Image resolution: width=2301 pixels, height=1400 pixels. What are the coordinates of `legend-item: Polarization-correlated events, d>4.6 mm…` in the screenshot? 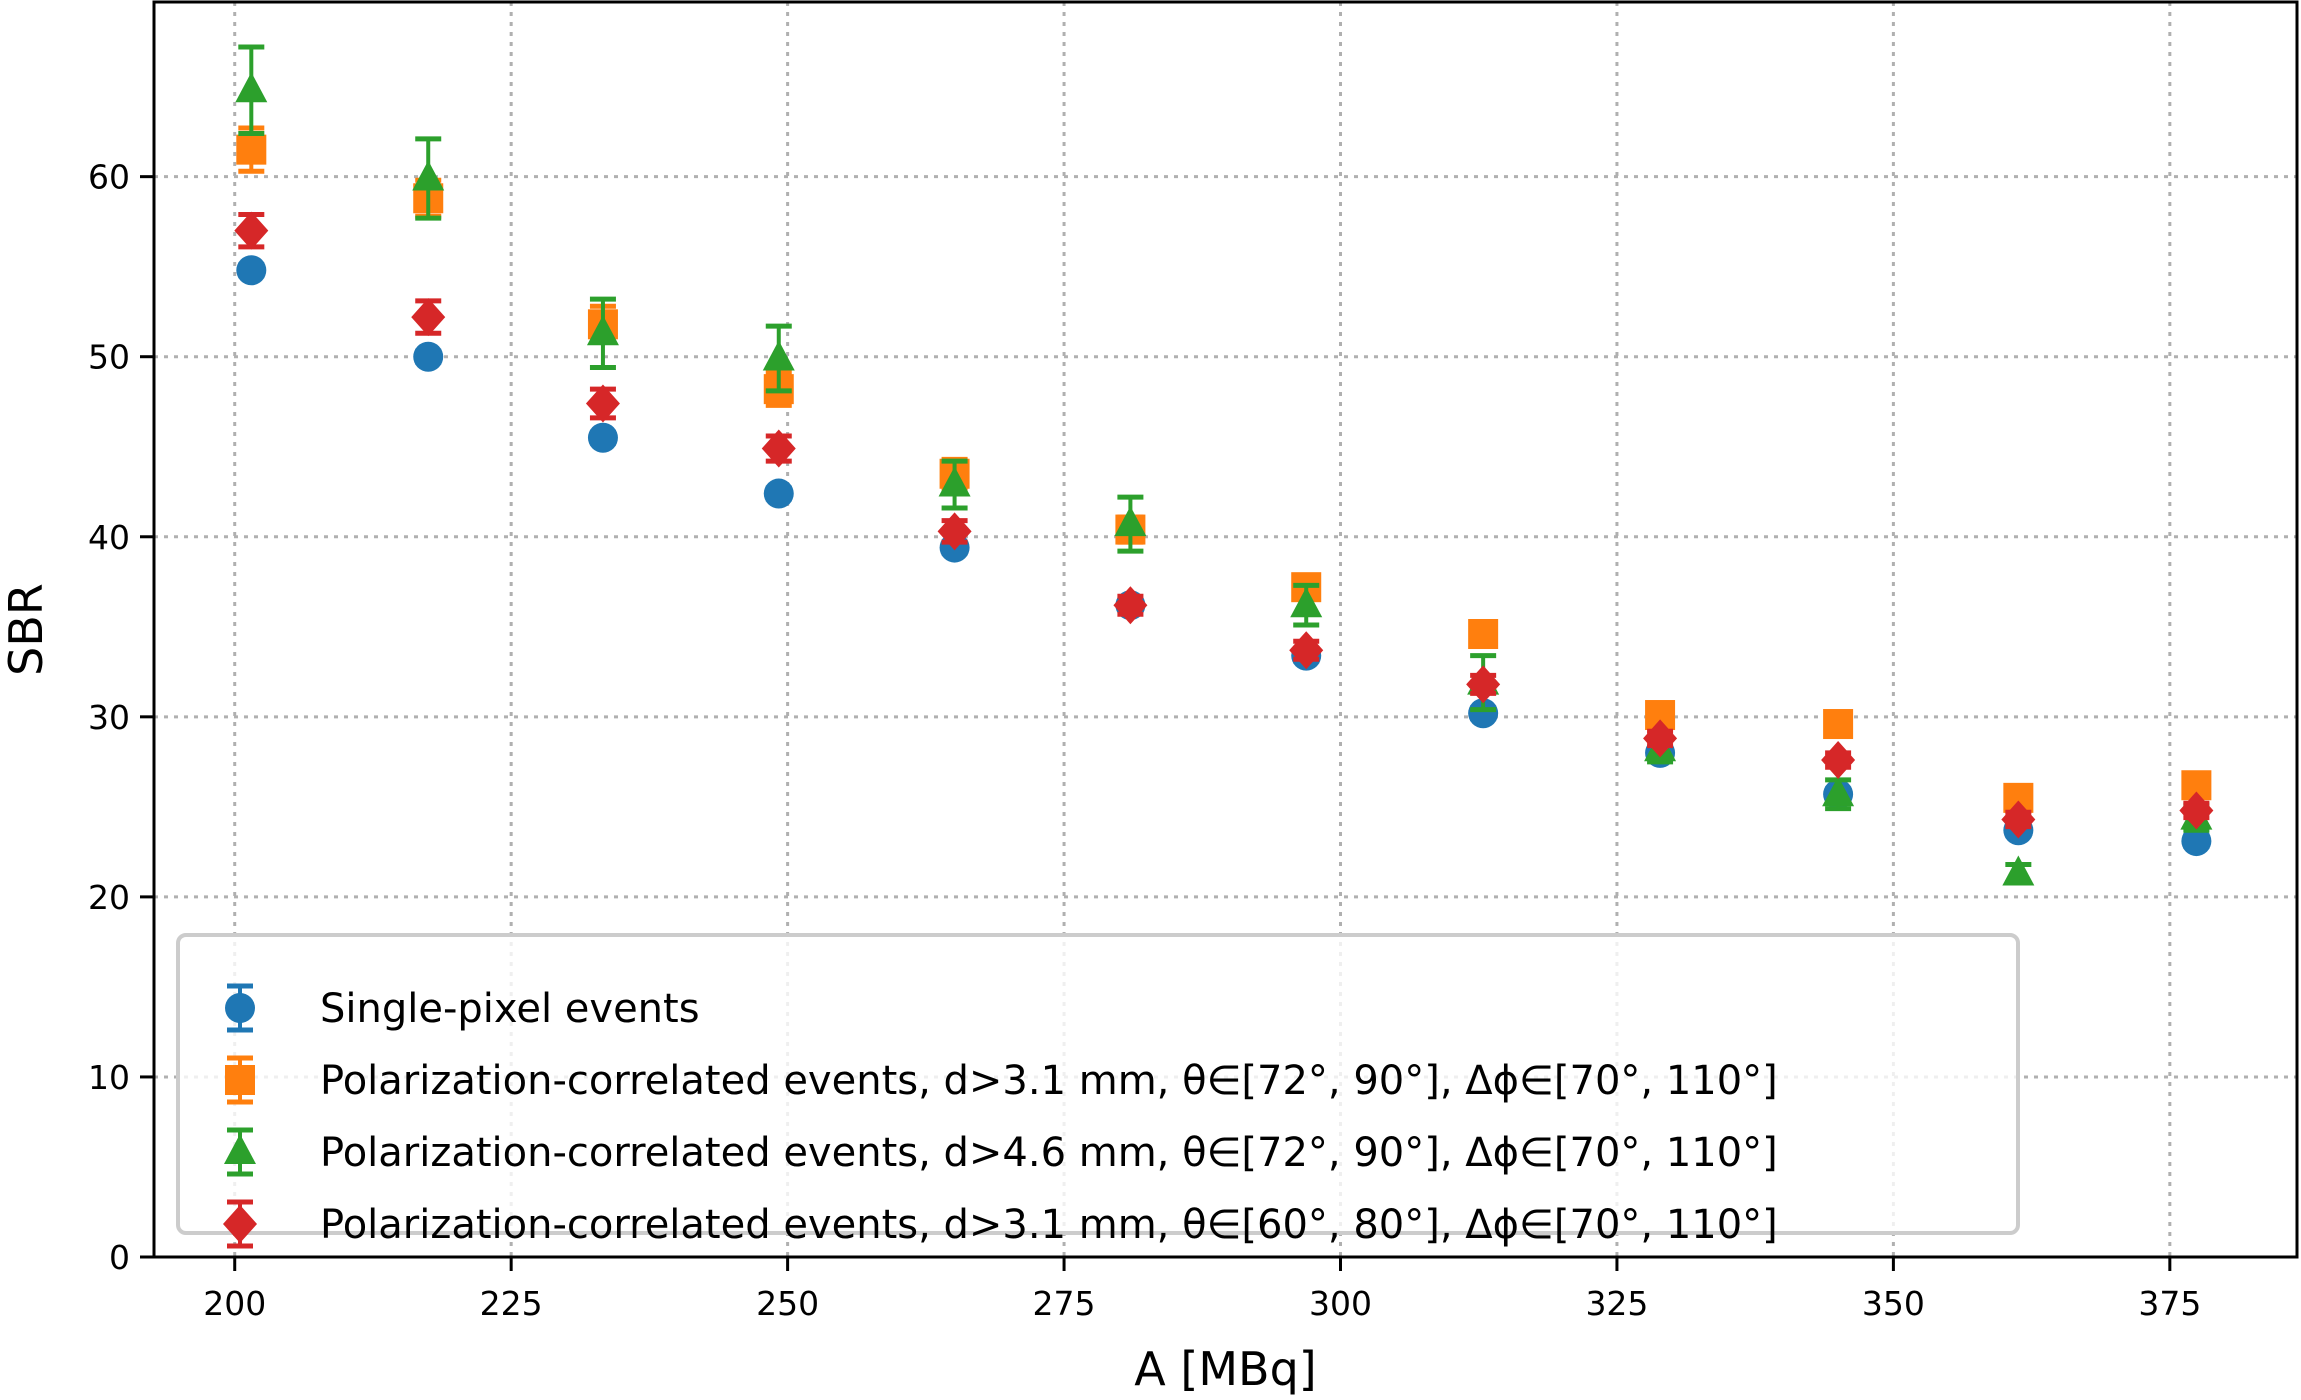 It's located at (1001, 1152).